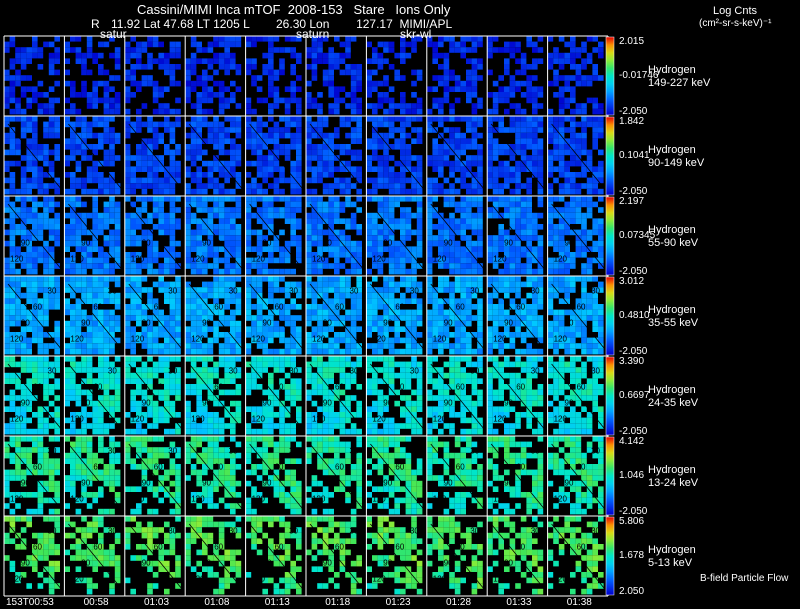 The width and height of the screenshot is (800, 609). What do you see at coordinates (354, 291) in the screenshot?
I see `contour-label: 30` at bounding box center [354, 291].